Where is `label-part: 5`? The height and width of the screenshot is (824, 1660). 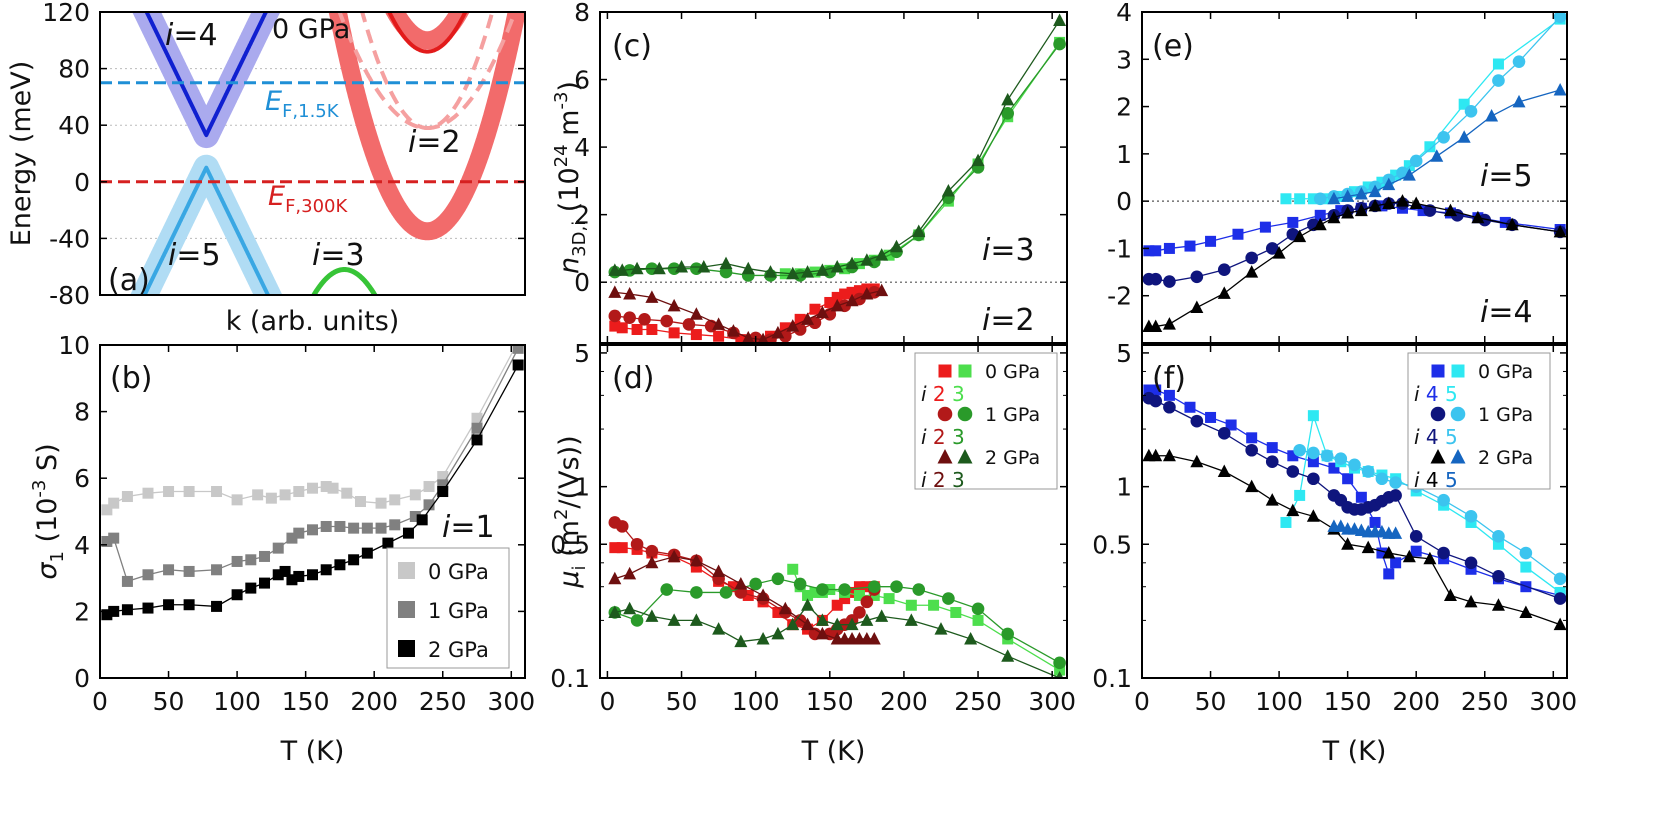 label-part: 5 is located at coordinates (1451, 480).